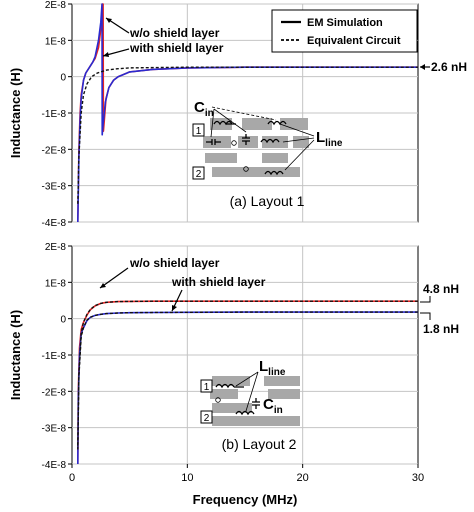 The image size is (474, 512). What do you see at coordinates (114, 278) in the screenshot?
I see `annotation-arrow-wo-shield-b` at bounding box center [114, 278].